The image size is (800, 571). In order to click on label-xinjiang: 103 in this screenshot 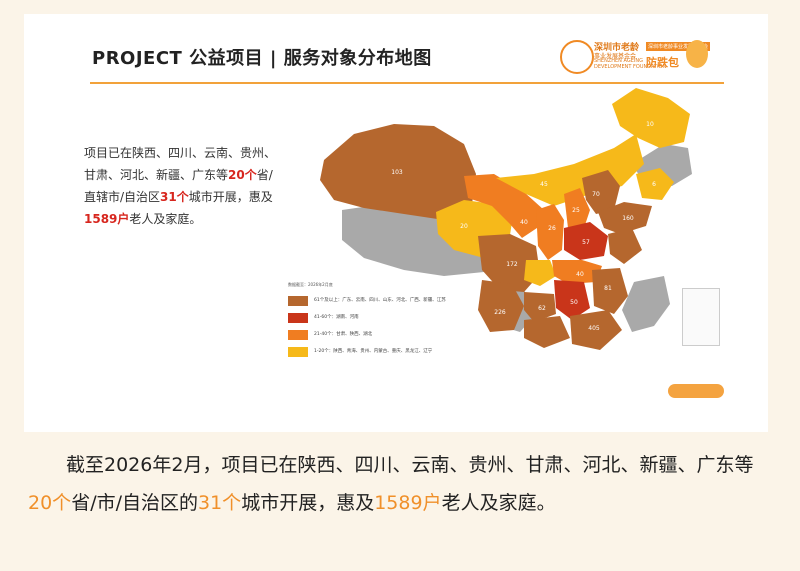, I will do `click(397, 172)`.